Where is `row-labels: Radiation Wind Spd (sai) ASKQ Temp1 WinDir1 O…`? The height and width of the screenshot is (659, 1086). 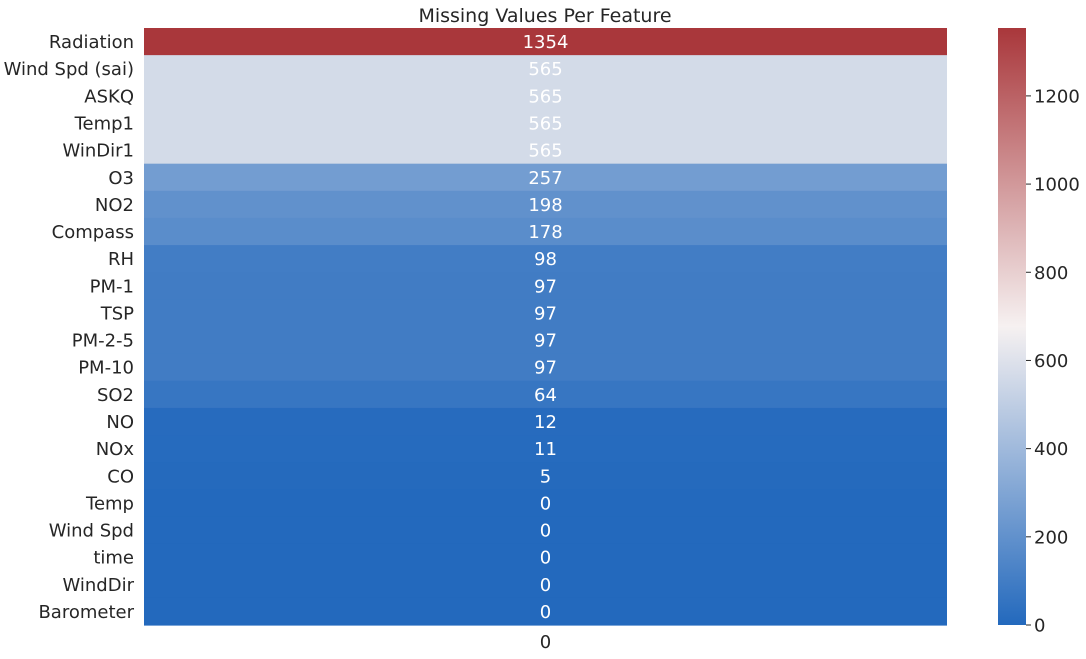 row-labels: Radiation Wind Spd (sai) ASKQ Temp1 WinDir1 O… is located at coordinates (69, 327).